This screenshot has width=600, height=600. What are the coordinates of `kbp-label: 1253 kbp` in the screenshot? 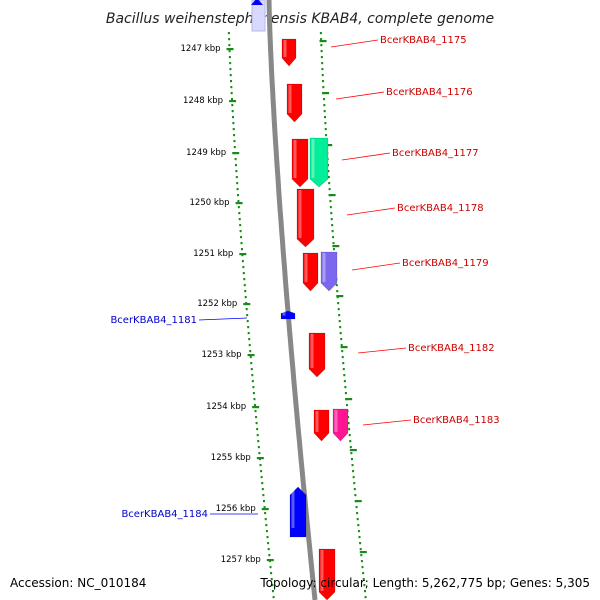 It's located at (222, 355).